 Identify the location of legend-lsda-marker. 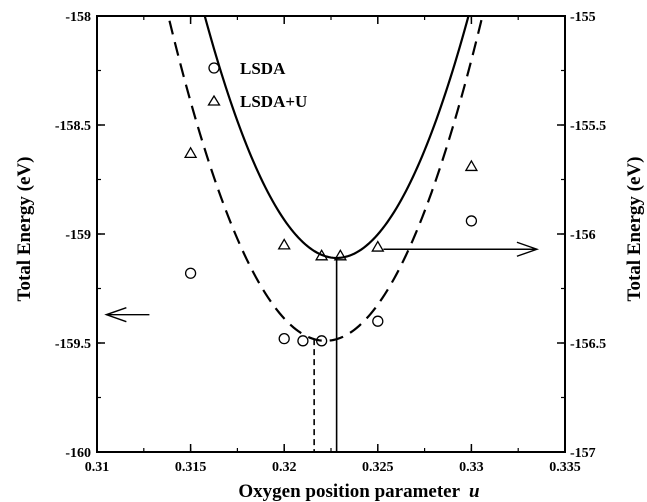
(214, 68).